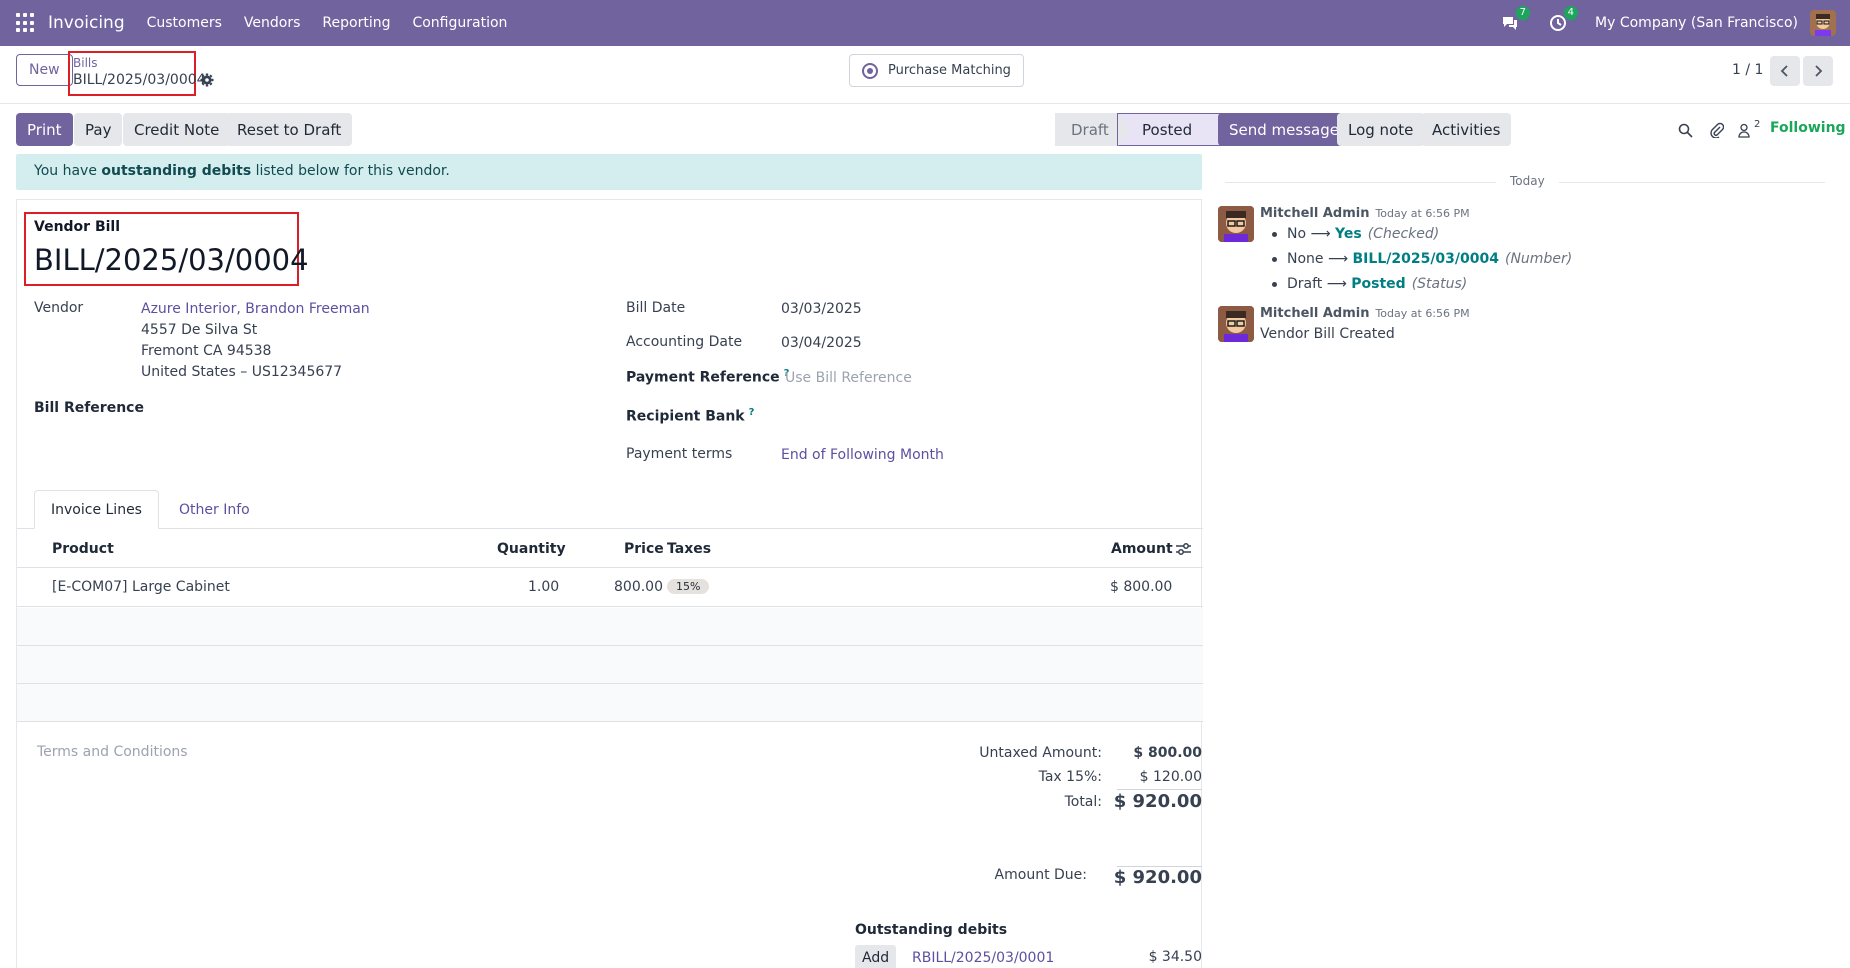 This screenshot has width=1850, height=968. What do you see at coordinates (1170, 777) in the screenshot?
I see `tax-value: $ 120.00` at bounding box center [1170, 777].